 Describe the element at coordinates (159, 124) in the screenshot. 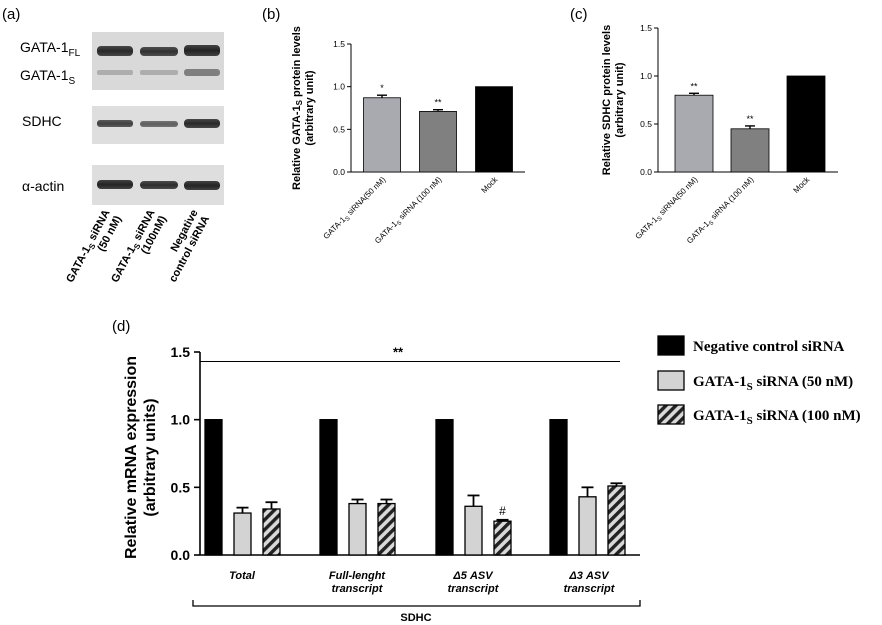

I see `band-sdhc-lane2` at that location.